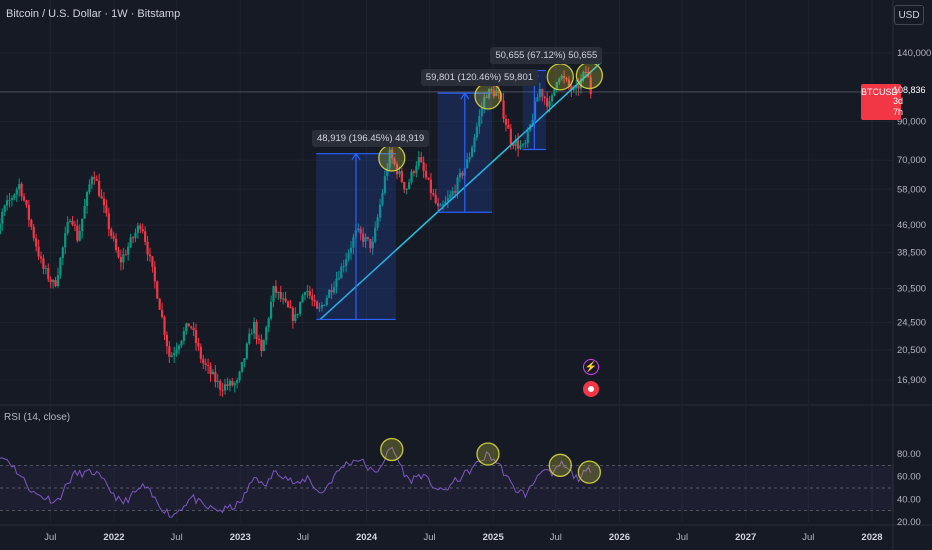  I want to click on price-tag-symbol: BTCUSD, so click(880, 92).